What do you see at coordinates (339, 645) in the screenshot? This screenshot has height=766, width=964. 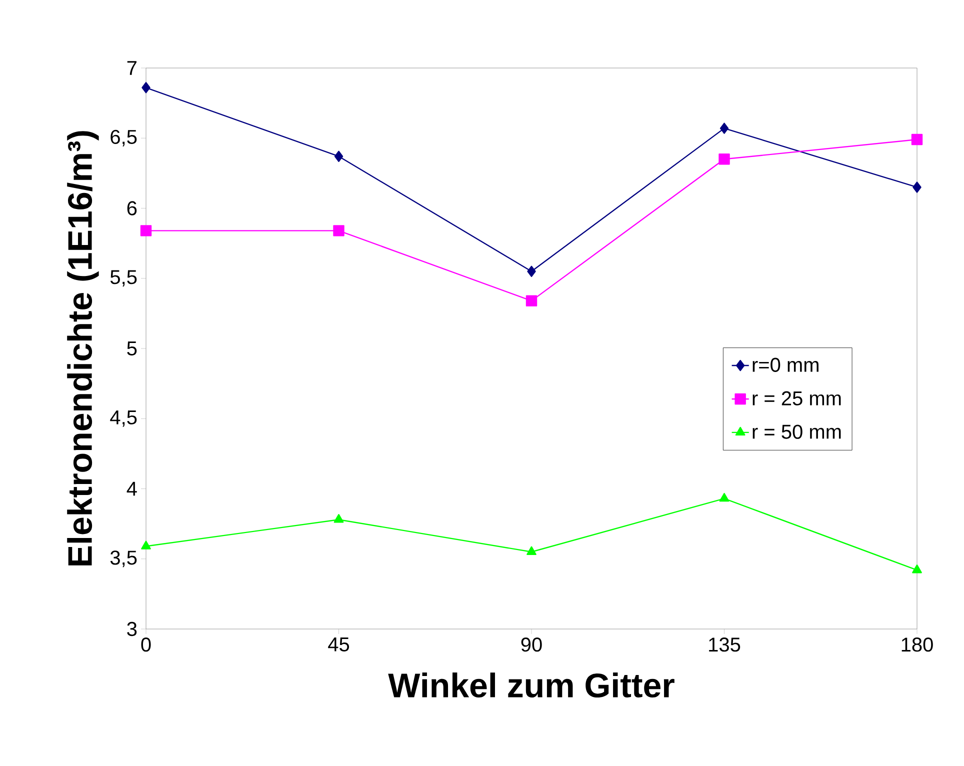 I see `x-tick-label: 45` at bounding box center [339, 645].